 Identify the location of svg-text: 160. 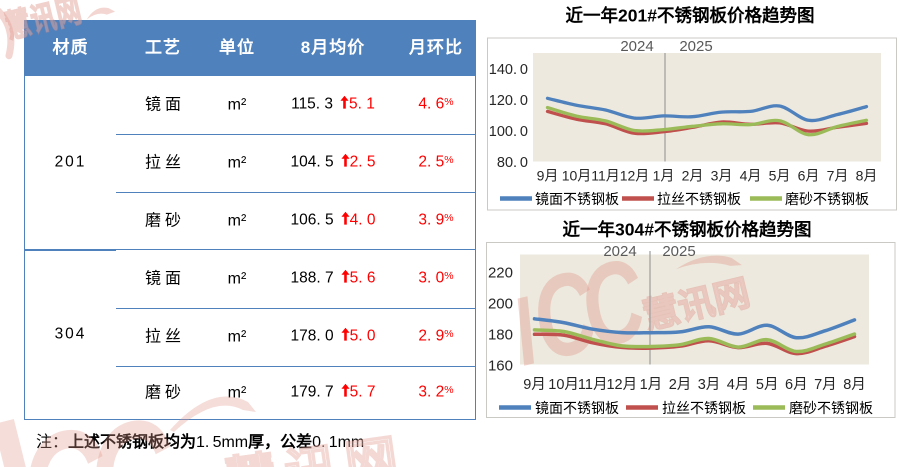
(500, 366).